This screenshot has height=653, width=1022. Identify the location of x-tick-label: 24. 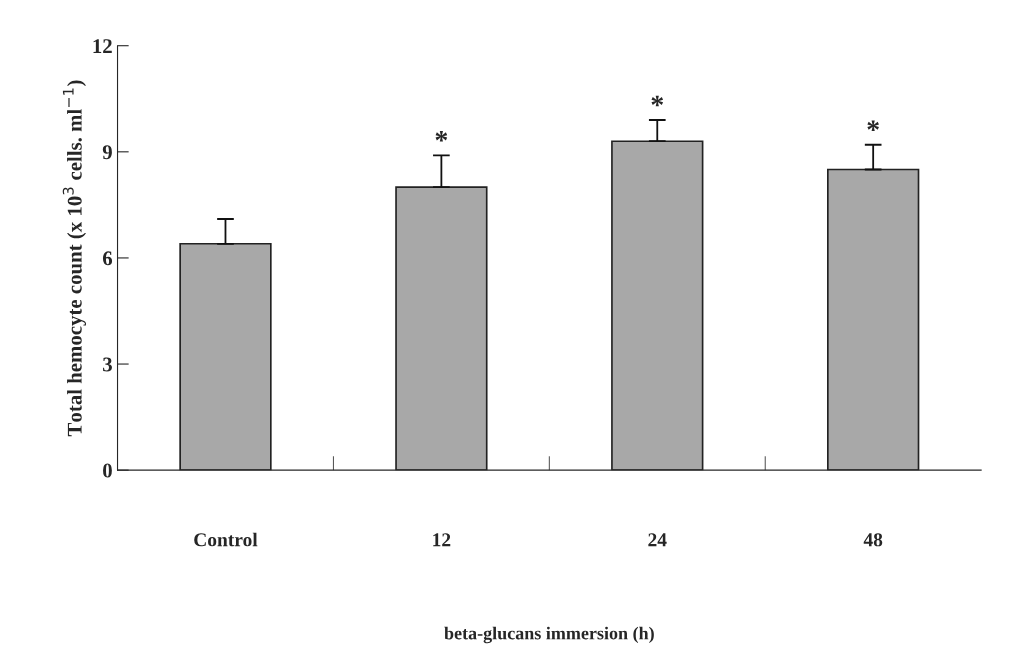
(657, 540).